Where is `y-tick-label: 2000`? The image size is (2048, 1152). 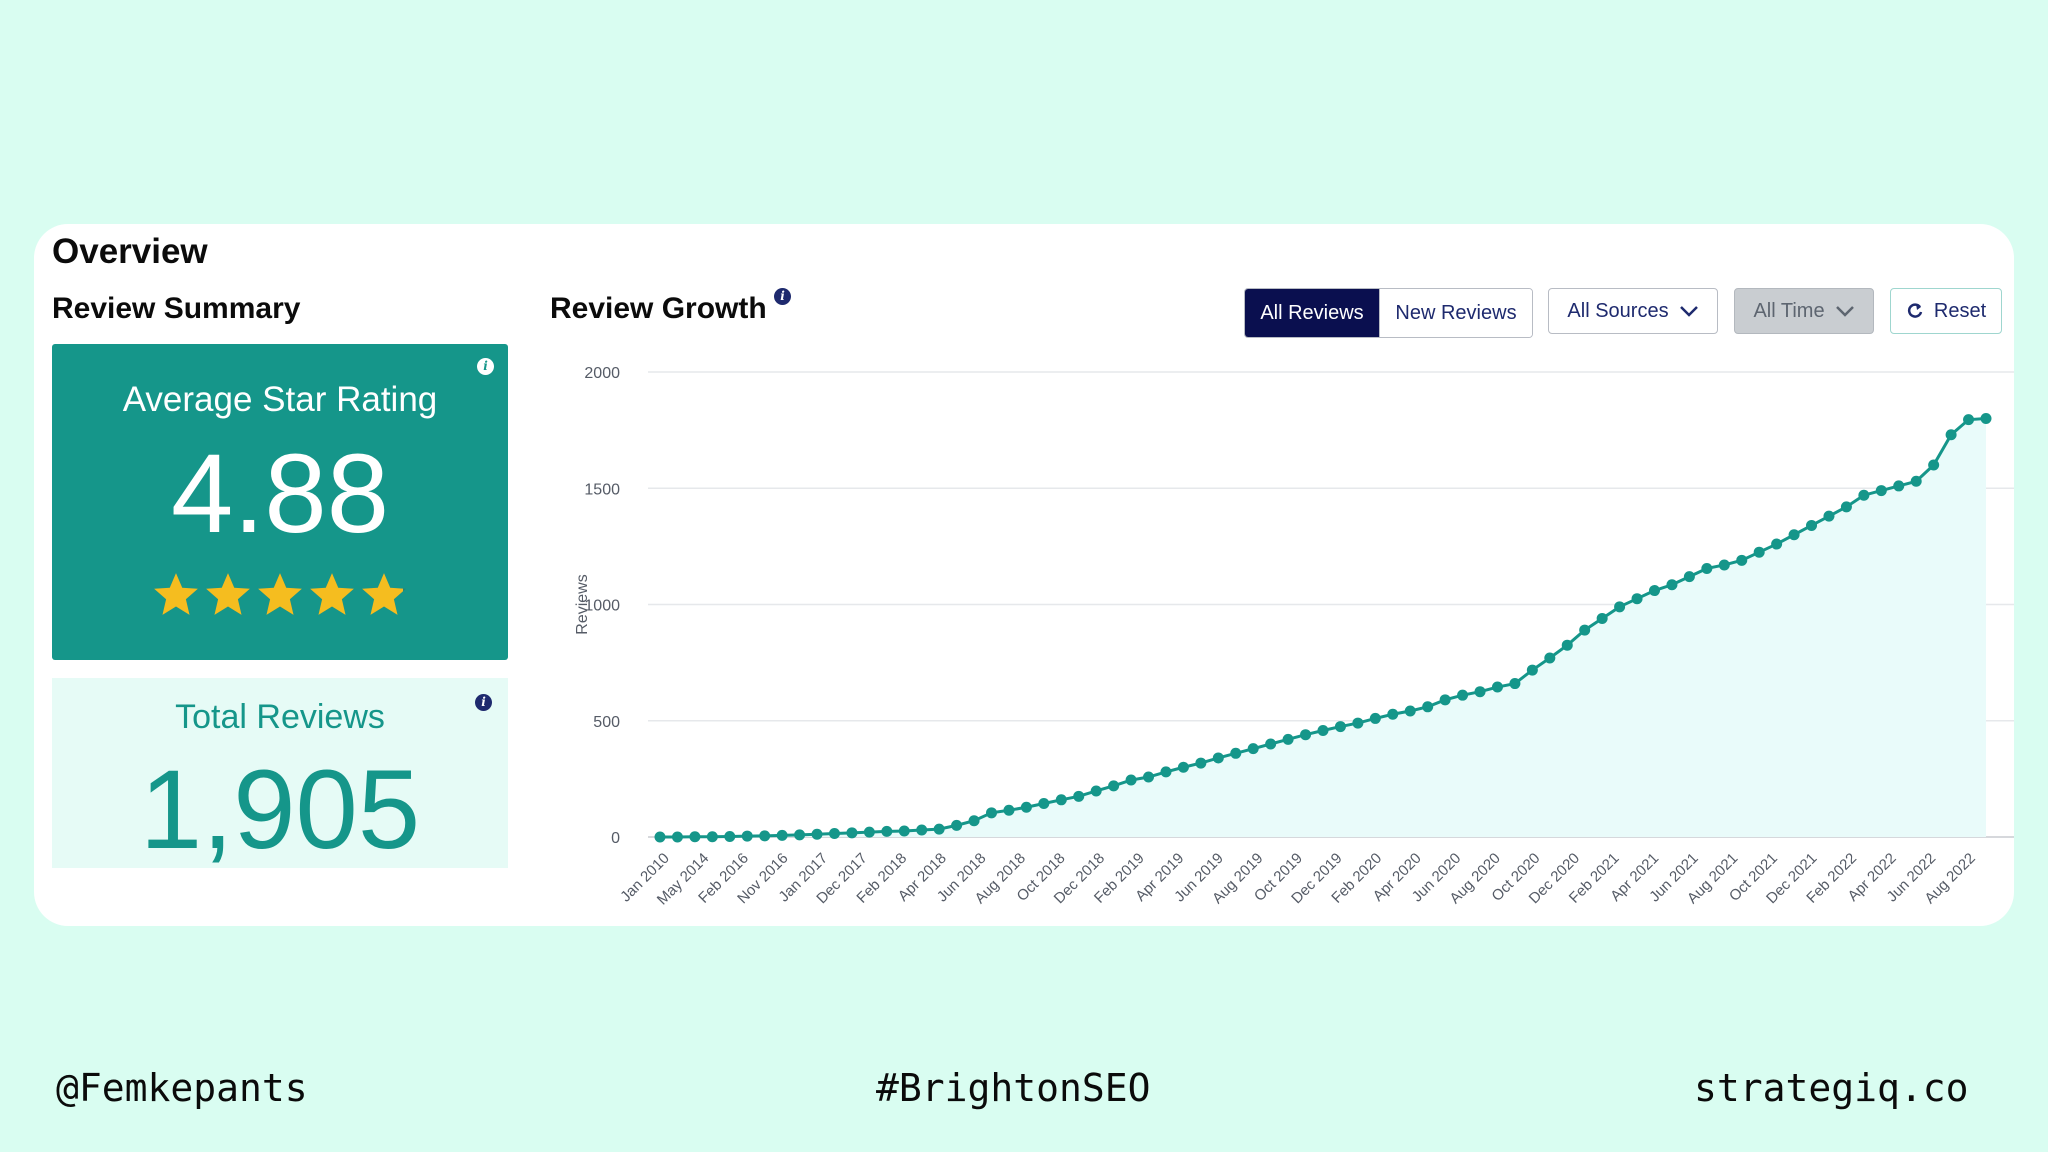 y-tick-label: 2000 is located at coordinates (602, 373).